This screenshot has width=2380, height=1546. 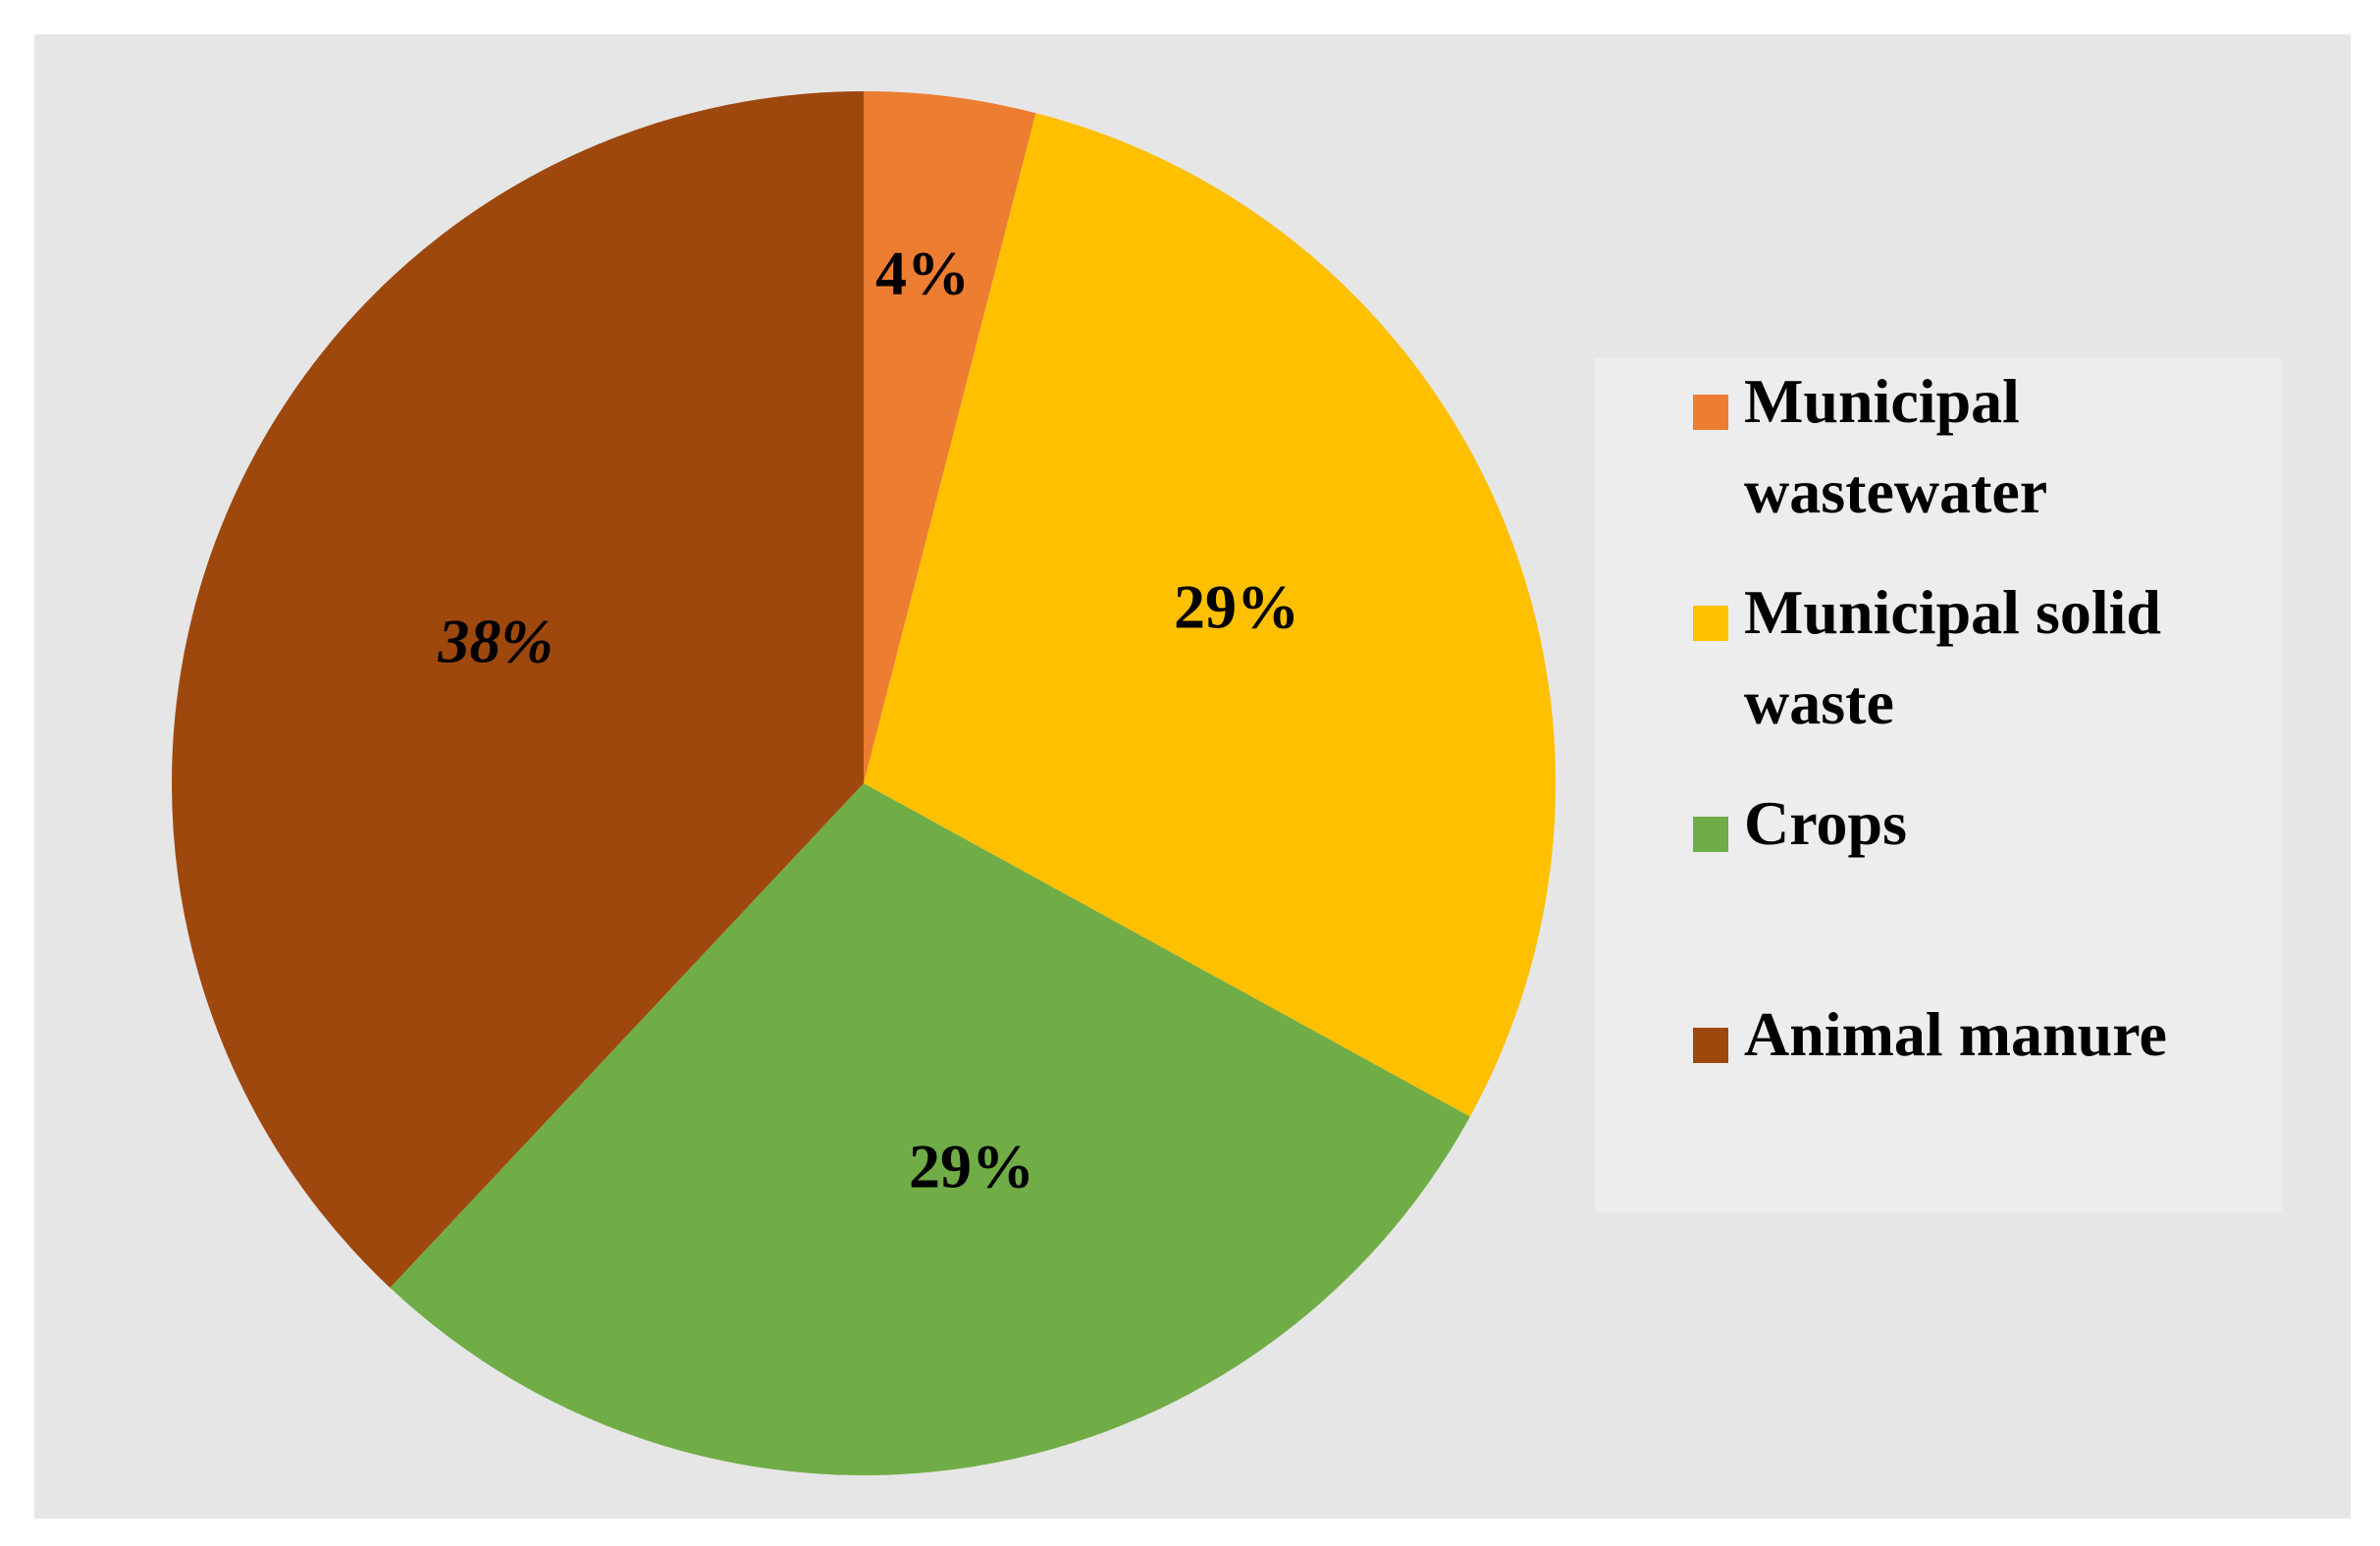 I want to click on data-label-municipal-wastewater: 4%, so click(x=922, y=273).